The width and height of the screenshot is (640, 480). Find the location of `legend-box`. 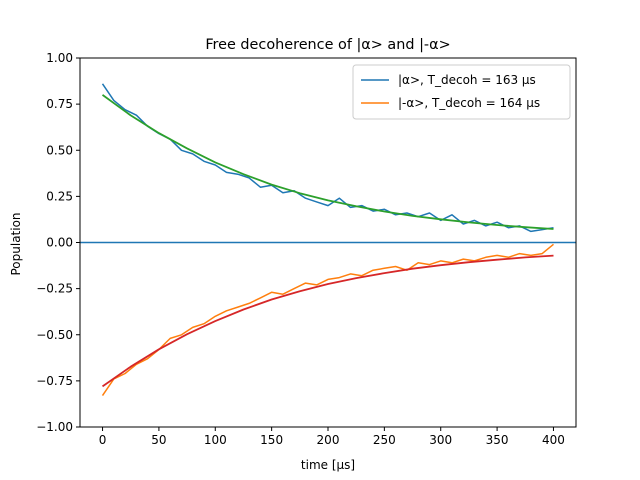

legend-box is located at coordinates (461, 92).